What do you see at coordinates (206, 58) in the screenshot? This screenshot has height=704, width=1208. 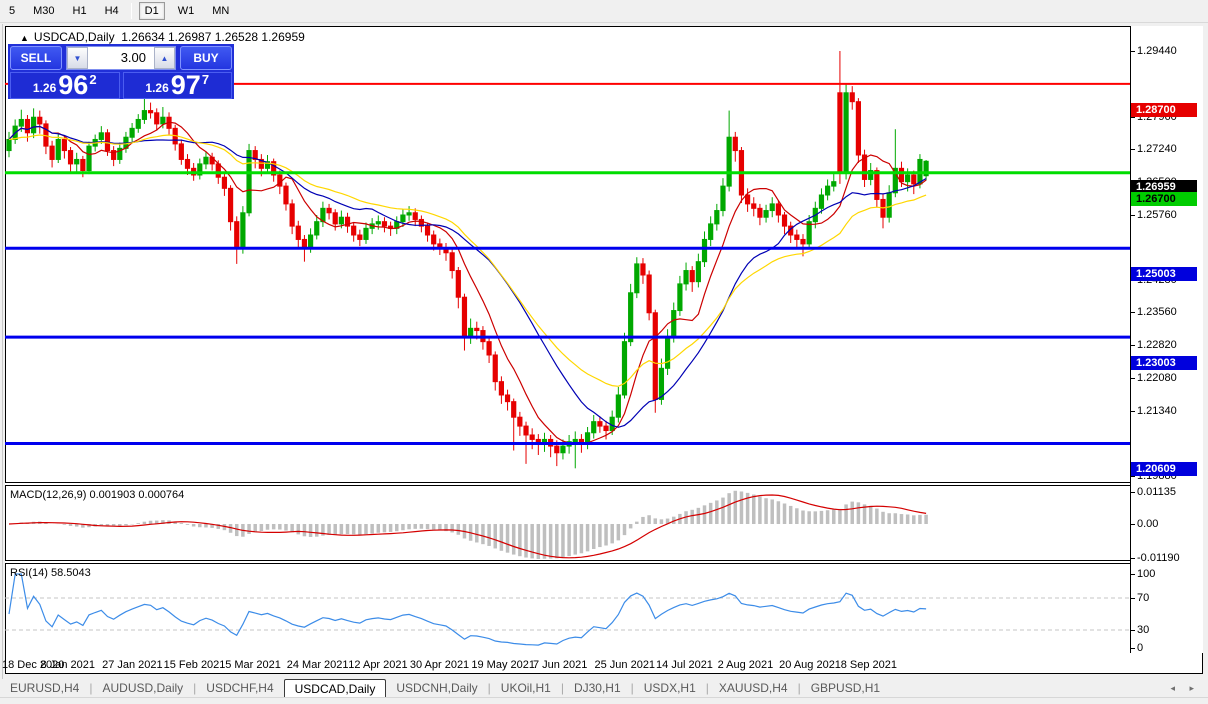 I see `buy-button: BUY` at bounding box center [206, 58].